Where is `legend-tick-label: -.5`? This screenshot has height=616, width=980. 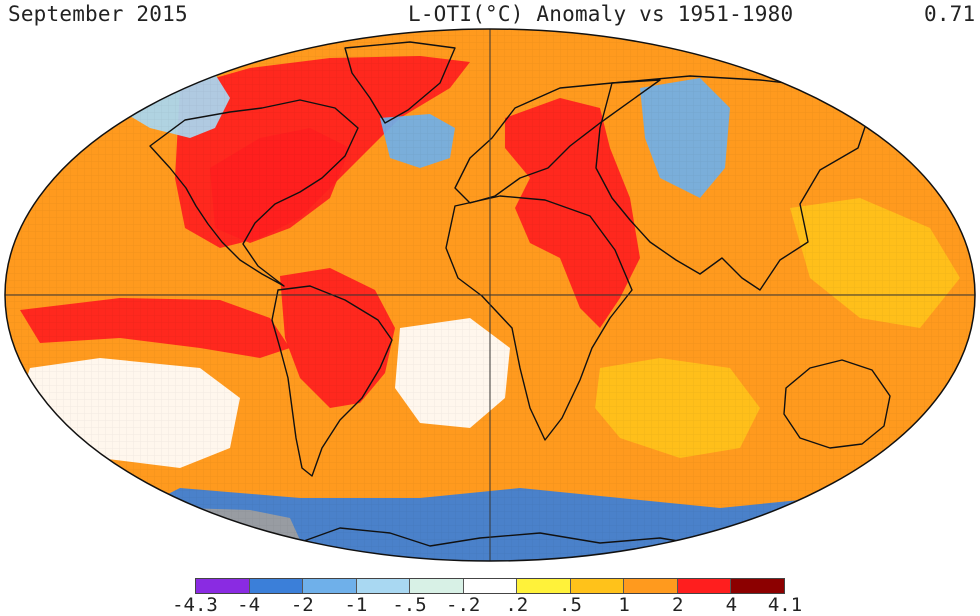
legend-tick-label: -.5 is located at coordinates (409, 605).